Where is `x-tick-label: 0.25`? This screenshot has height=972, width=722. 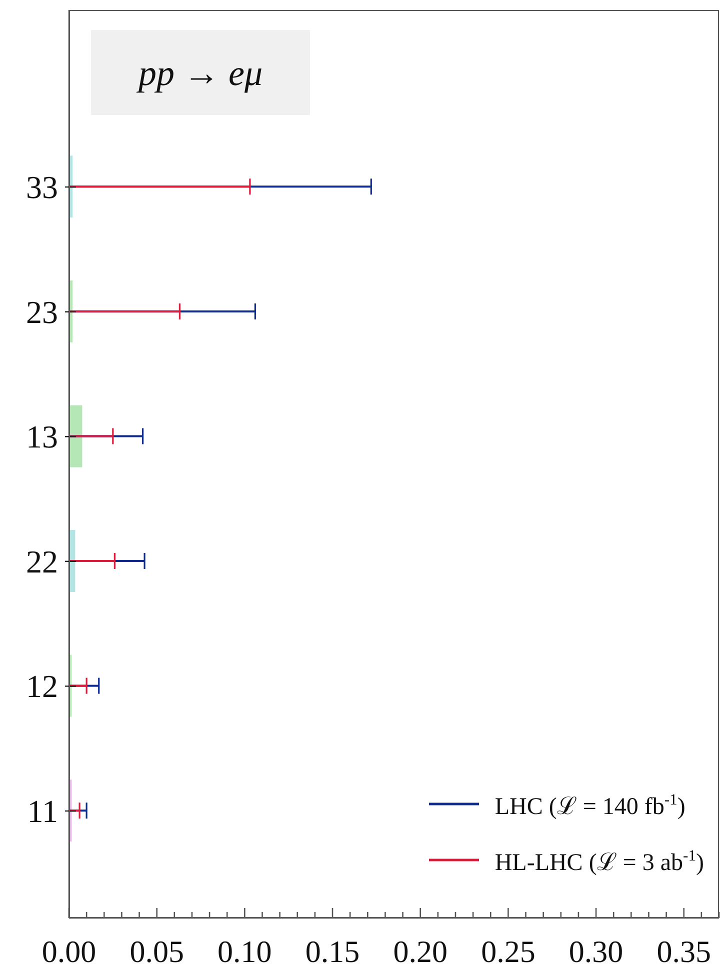 x-tick-label: 0.25 is located at coordinates (508, 951).